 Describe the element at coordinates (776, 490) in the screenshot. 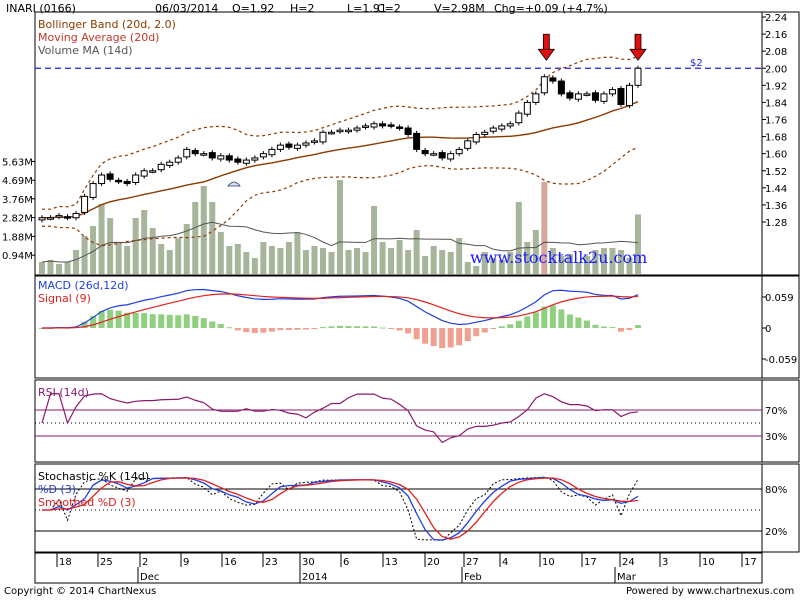

I see `stoch-tick-label: 80%` at that location.